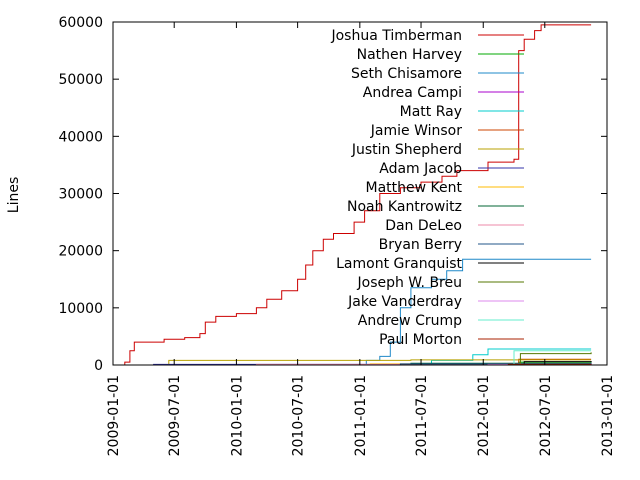 The width and height of the screenshot is (640, 480). I want to click on y-tick-label: 60000, so click(80, 23).